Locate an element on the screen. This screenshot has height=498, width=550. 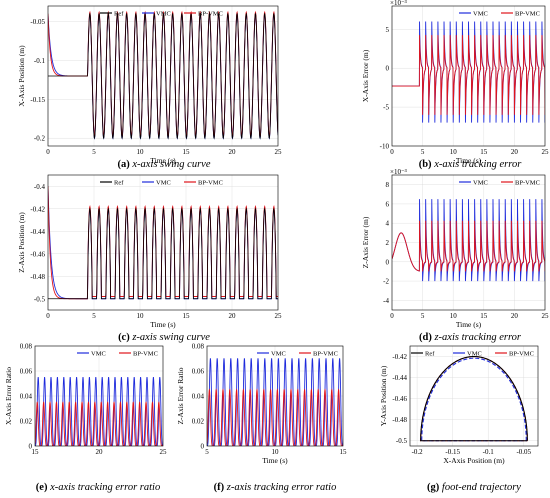
caption: (e) x-axis tracking error ratio is located at coordinates (98, 487).